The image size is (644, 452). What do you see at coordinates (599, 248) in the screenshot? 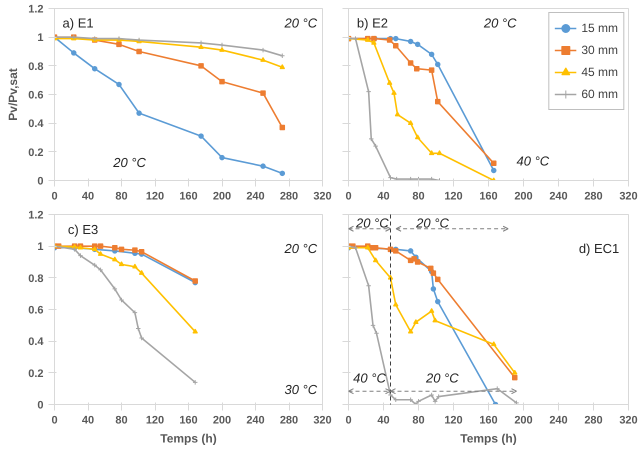
I see `annotation: d) EC1` at bounding box center [599, 248].